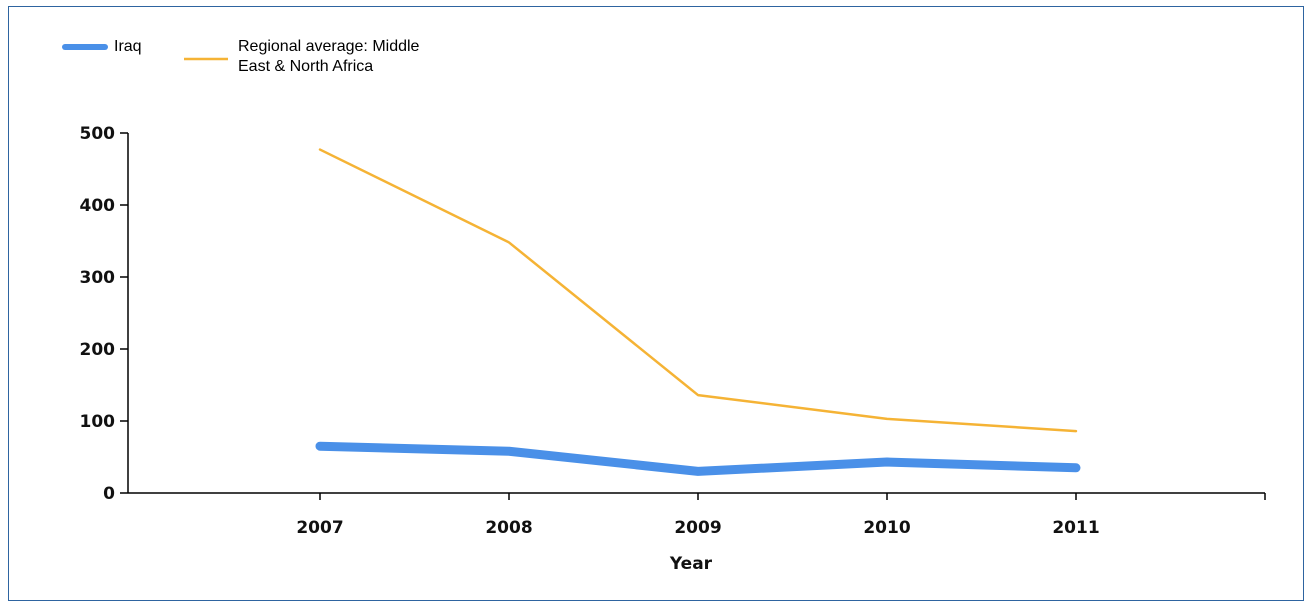  What do you see at coordinates (305, 66) in the screenshot?
I see `legend-label-regional-average-line2: East & North Africa` at bounding box center [305, 66].